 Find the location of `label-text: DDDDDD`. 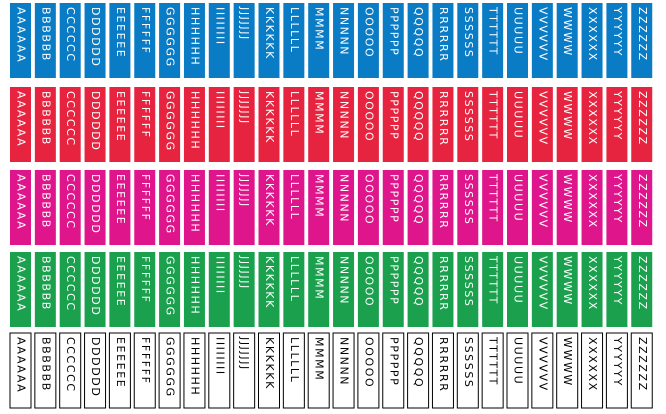

label-text: DDDDDD is located at coordinates (95, 204).